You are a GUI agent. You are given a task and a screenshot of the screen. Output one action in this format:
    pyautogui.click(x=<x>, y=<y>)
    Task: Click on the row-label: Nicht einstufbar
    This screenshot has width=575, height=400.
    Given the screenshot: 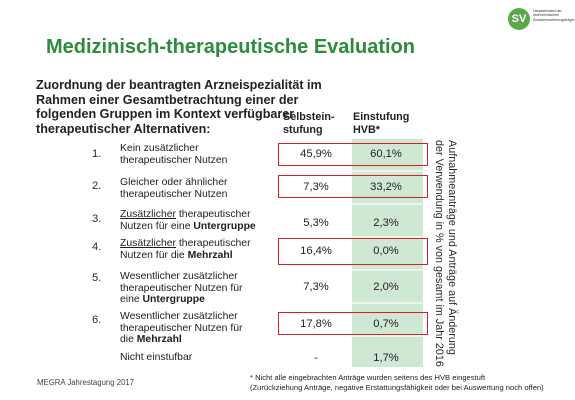 What is the action you would take?
    pyautogui.click(x=202, y=358)
    